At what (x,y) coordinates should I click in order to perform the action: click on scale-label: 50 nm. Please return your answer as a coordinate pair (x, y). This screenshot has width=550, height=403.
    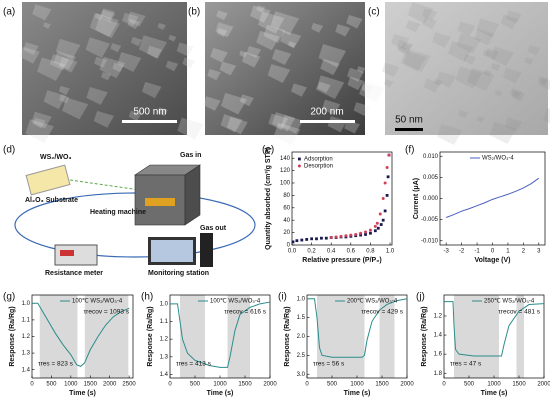
    Looking at the image, I should click on (409, 120).